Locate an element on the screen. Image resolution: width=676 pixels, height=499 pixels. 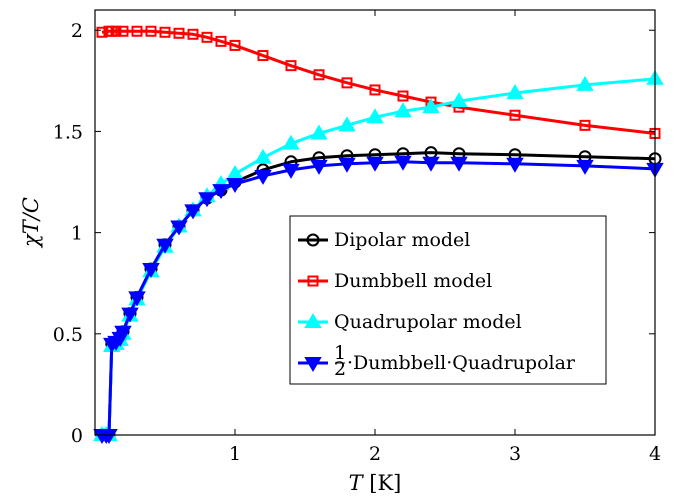
legend-entry-3: Quadrupolar model is located at coordinates (410, 322).